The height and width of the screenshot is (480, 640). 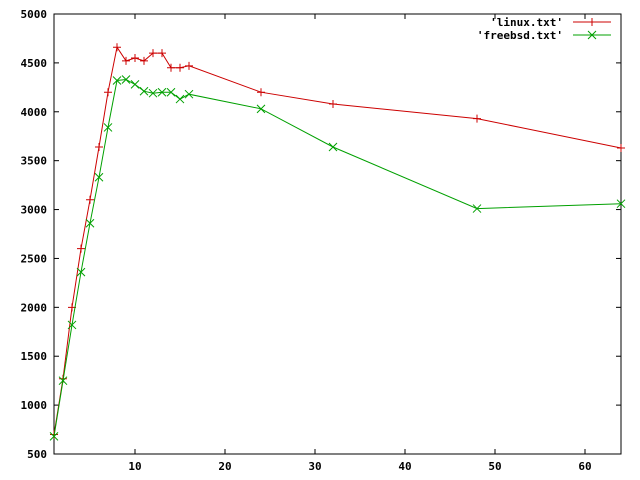 I want to click on x-tick-label: 10, so click(x=134, y=466).